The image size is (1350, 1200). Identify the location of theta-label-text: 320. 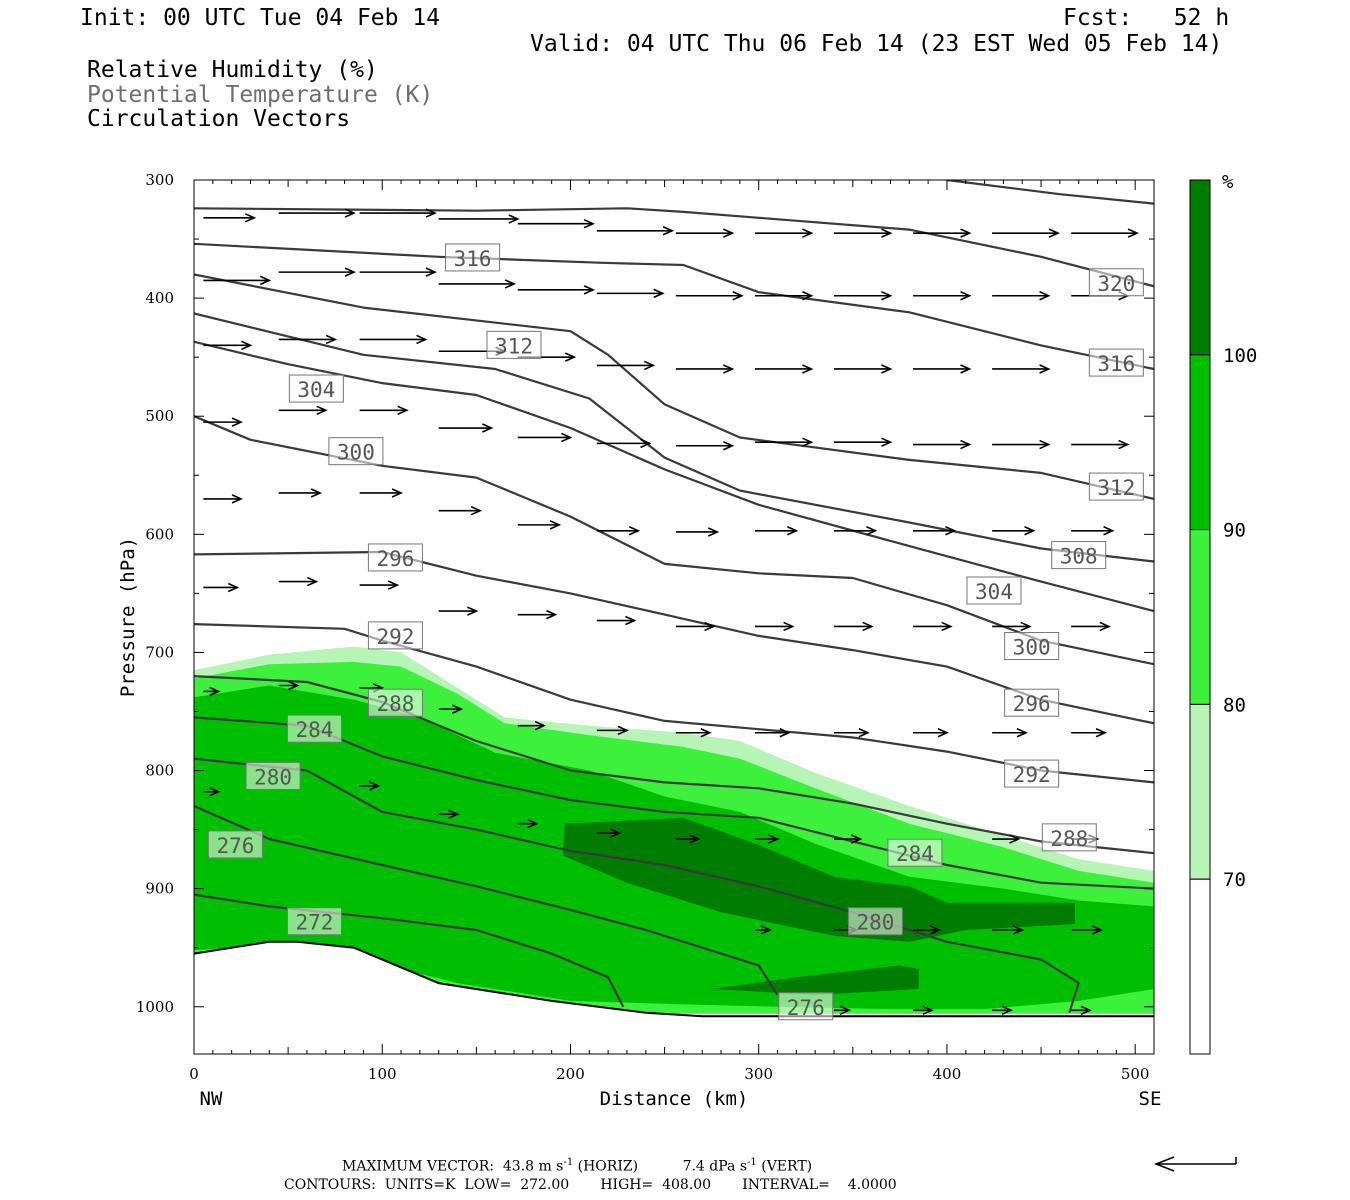
(1116, 284).